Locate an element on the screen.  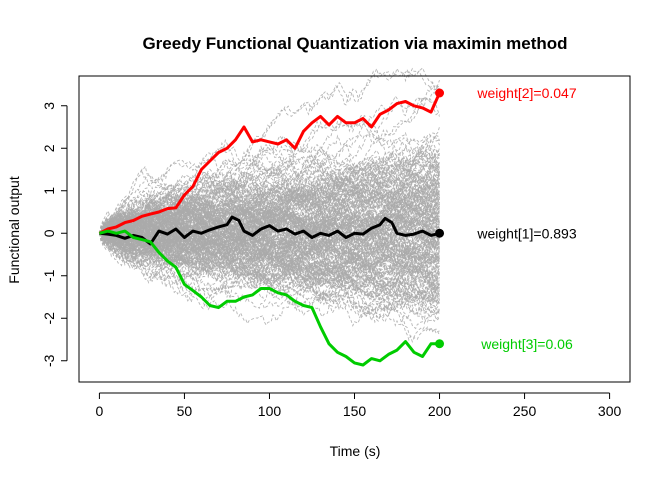
y-tick-label: 3 is located at coordinates (49, 106).